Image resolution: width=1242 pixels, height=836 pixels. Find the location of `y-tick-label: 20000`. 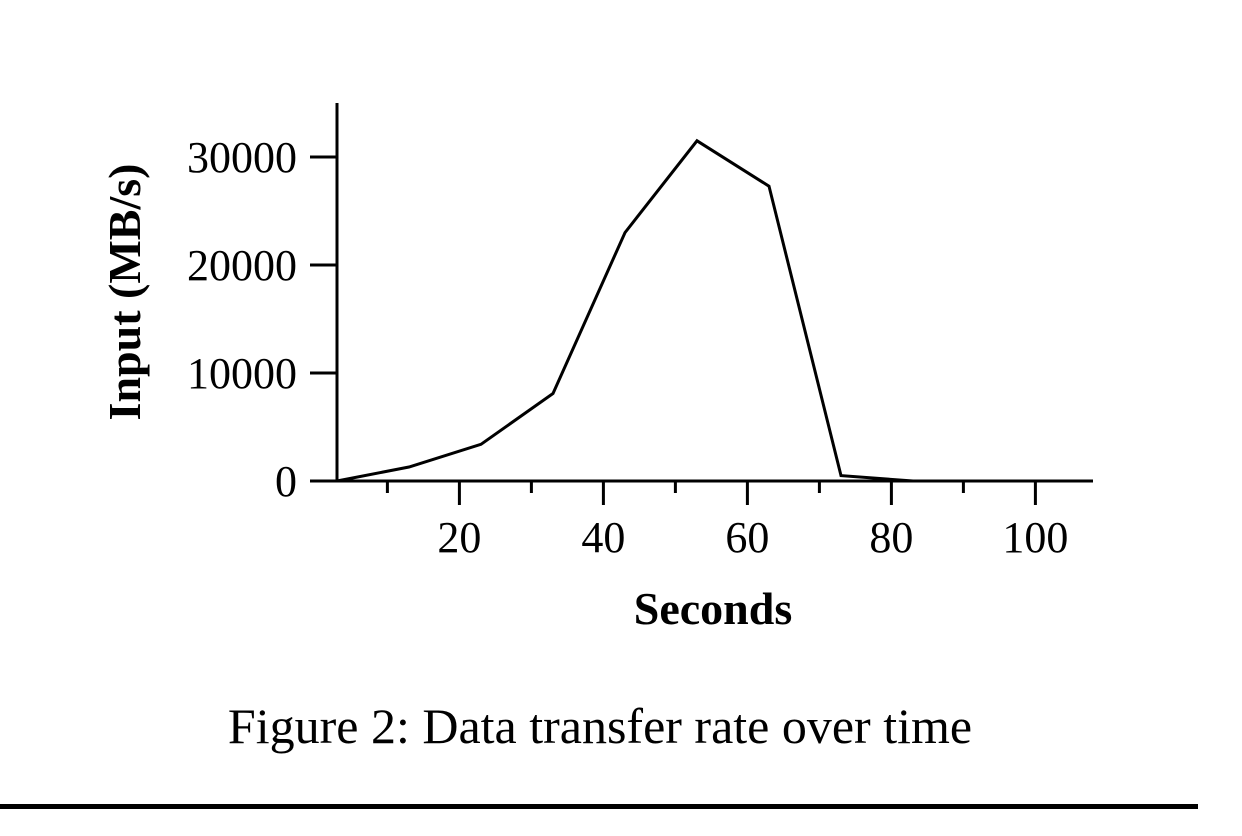

y-tick-label: 20000 is located at coordinates (242, 265).